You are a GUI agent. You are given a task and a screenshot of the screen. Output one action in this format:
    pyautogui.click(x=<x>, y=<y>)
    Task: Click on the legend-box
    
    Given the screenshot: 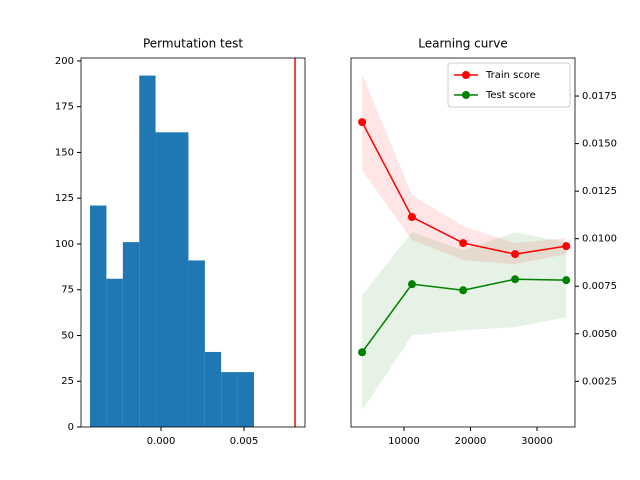 What is the action you would take?
    pyautogui.click(x=509, y=85)
    